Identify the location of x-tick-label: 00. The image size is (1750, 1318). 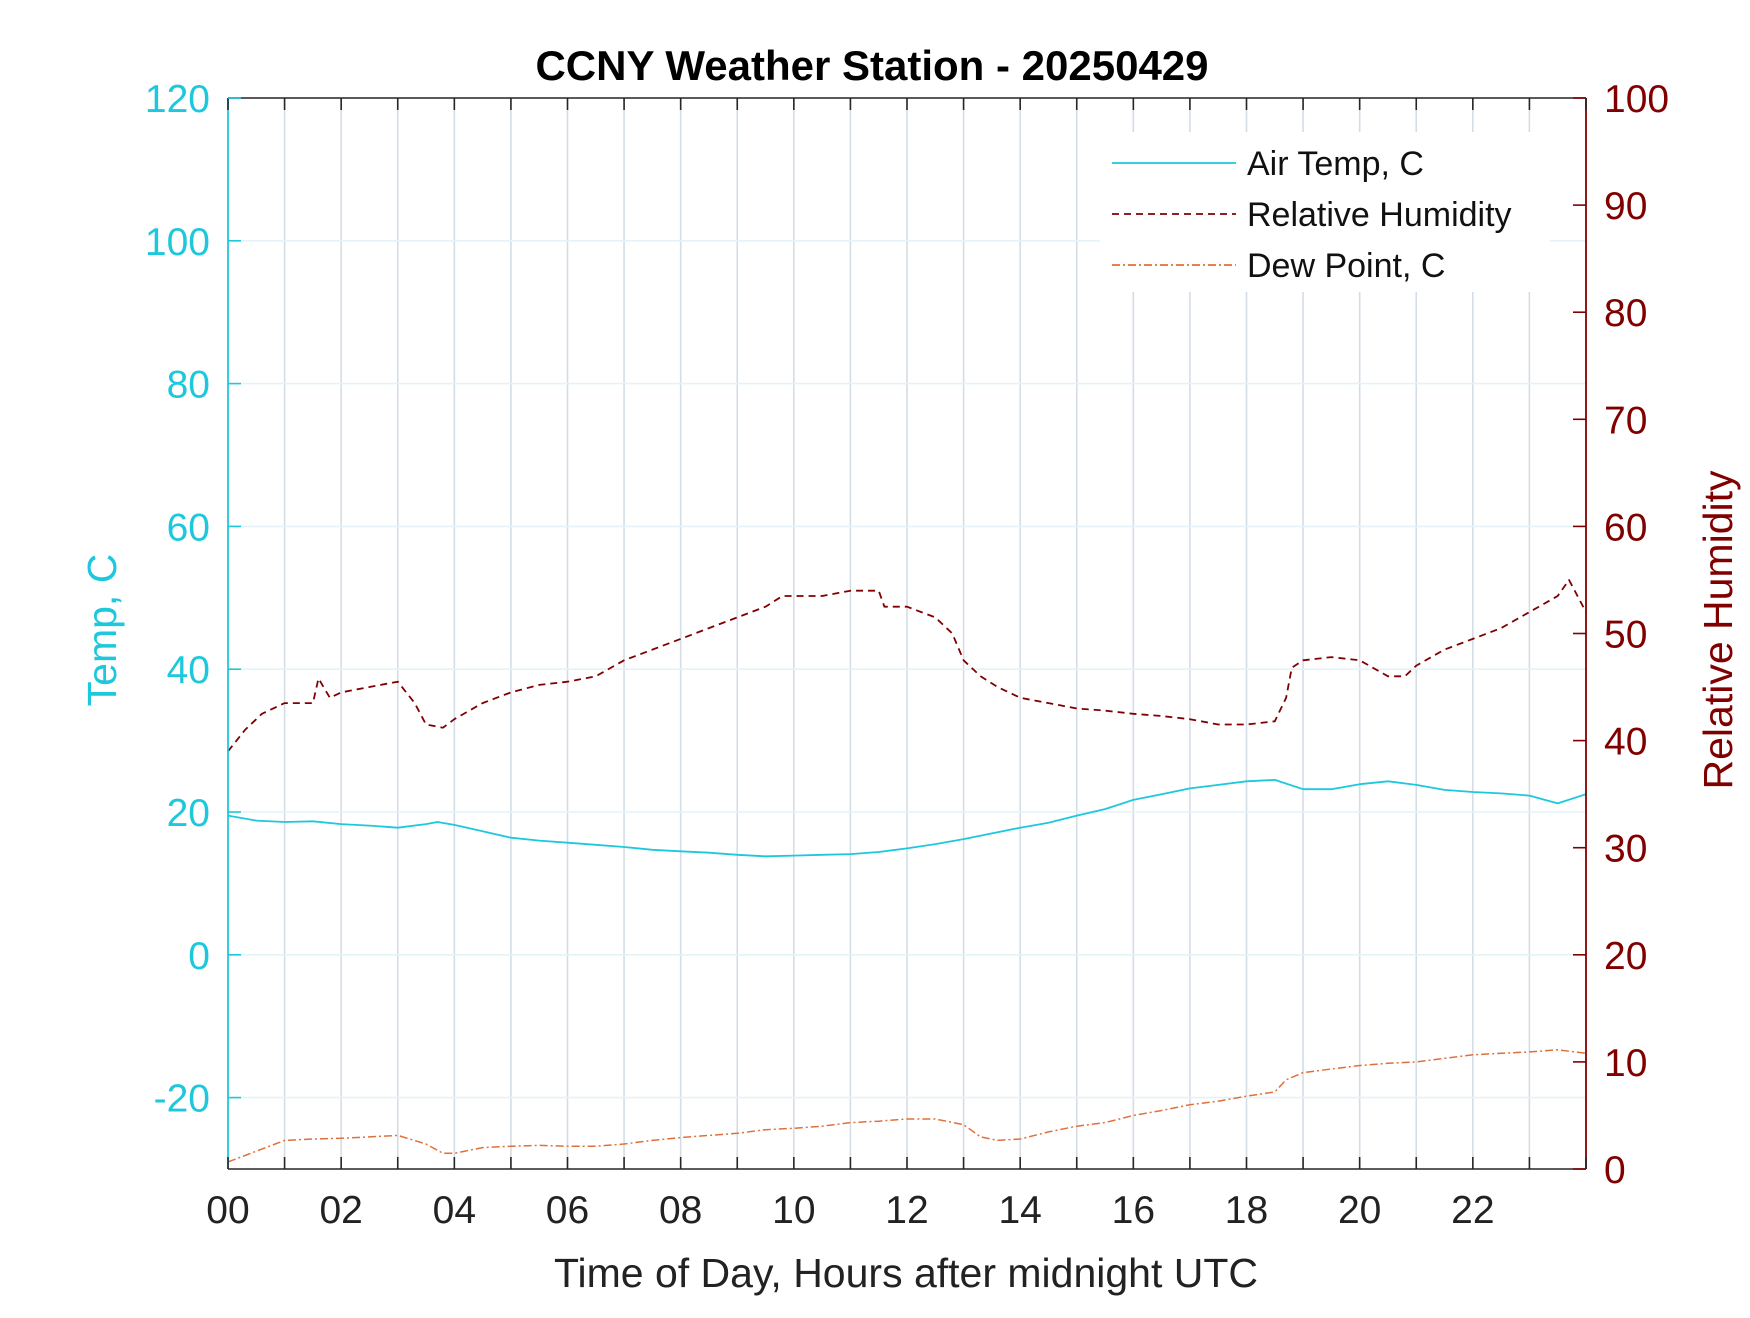
(227, 1210).